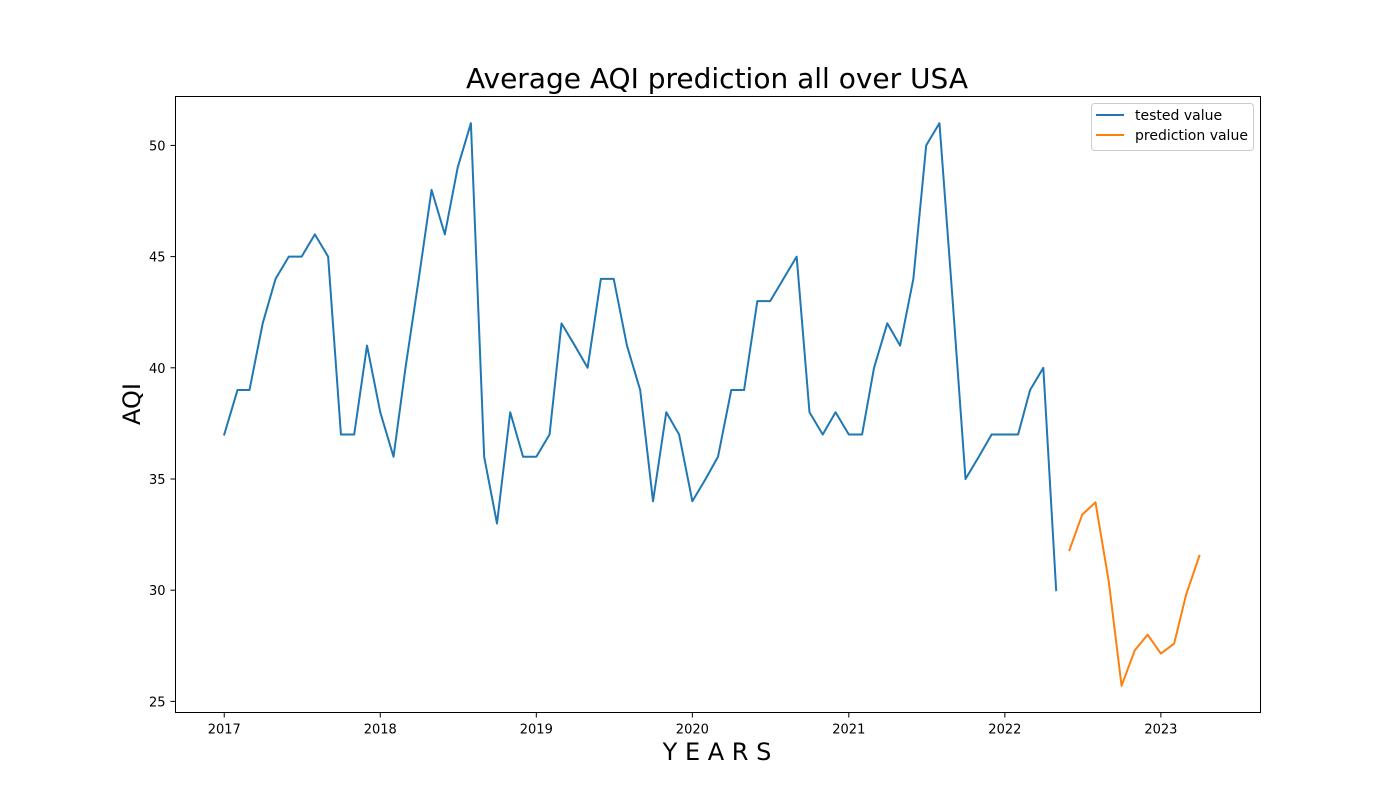 This screenshot has height=800, width=1400. Describe the element at coordinates (224, 730) in the screenshot. I see `x-tick-label: 2017` at that location.